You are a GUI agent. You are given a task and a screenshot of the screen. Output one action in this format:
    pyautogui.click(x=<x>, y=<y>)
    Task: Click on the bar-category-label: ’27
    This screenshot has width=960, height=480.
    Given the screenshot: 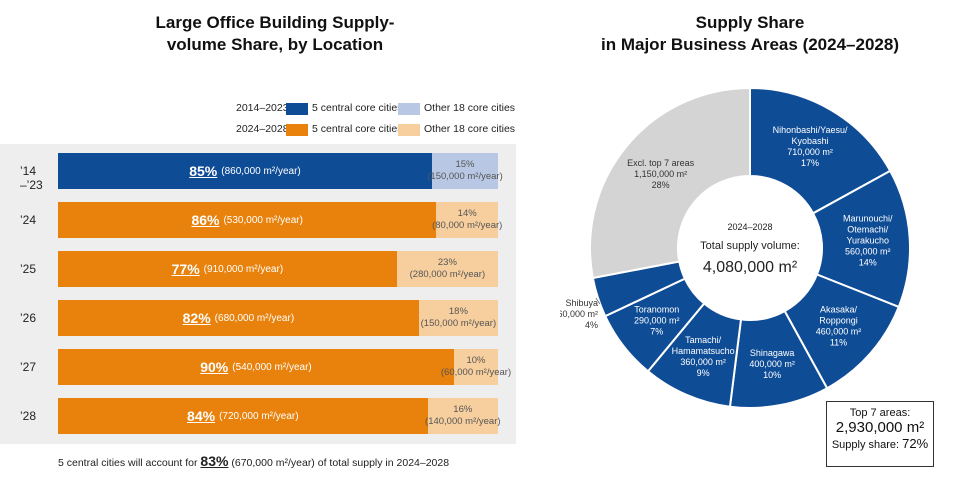 What is the action you would take?
    pyautogui.click(x=28, y=367)
    